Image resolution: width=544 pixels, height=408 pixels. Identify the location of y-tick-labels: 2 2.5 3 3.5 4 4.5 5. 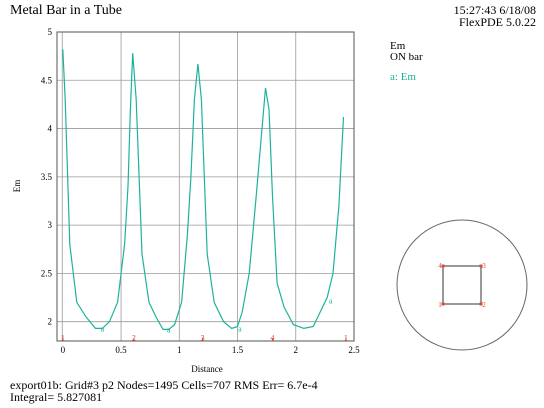
(47, 177).